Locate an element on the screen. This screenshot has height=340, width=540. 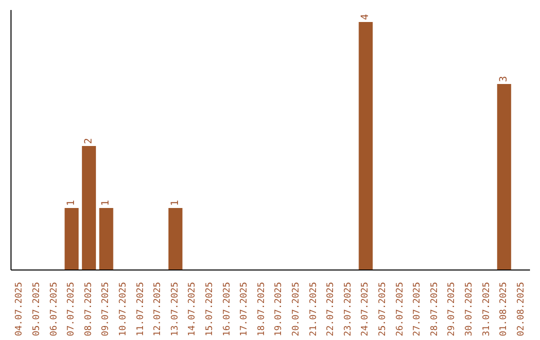
data-label: 4 is located at coordinates (366, 17).